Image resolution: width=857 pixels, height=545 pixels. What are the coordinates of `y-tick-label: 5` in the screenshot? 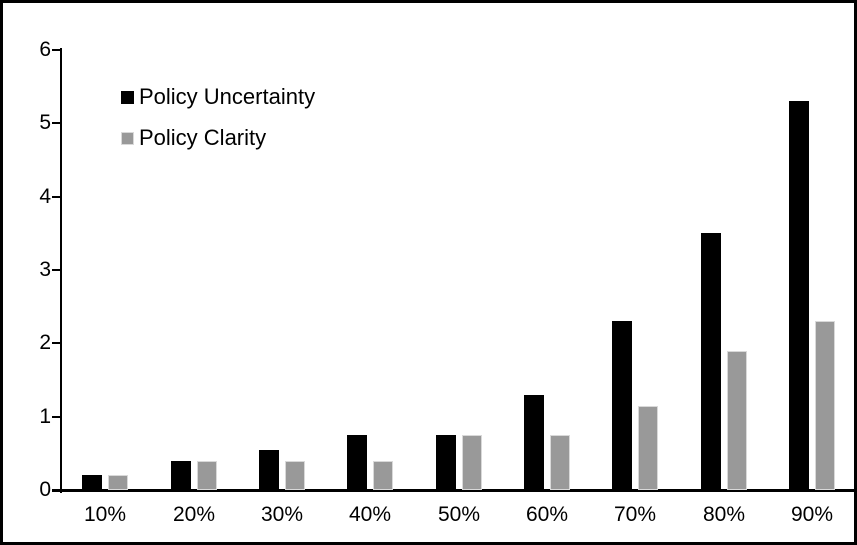 It's located at (45, 123).